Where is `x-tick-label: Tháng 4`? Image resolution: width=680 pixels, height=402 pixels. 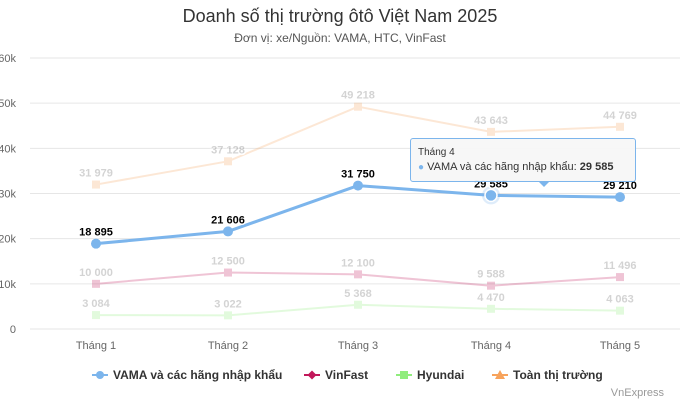 x-tick-label: Tháng 4 is located at coordinates (491, 346).